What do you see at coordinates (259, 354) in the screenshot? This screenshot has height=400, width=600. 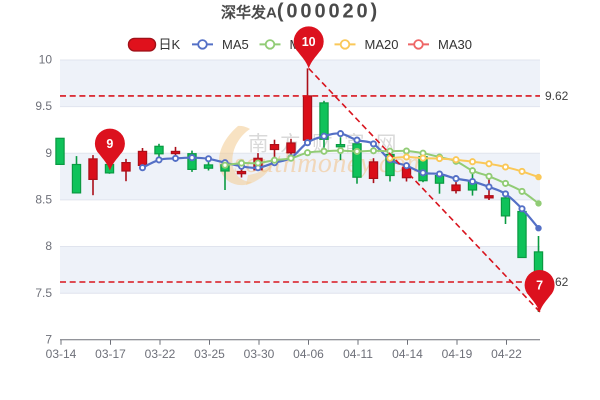 I see `svg-text: 03-30` at bounding box center [259, 354].